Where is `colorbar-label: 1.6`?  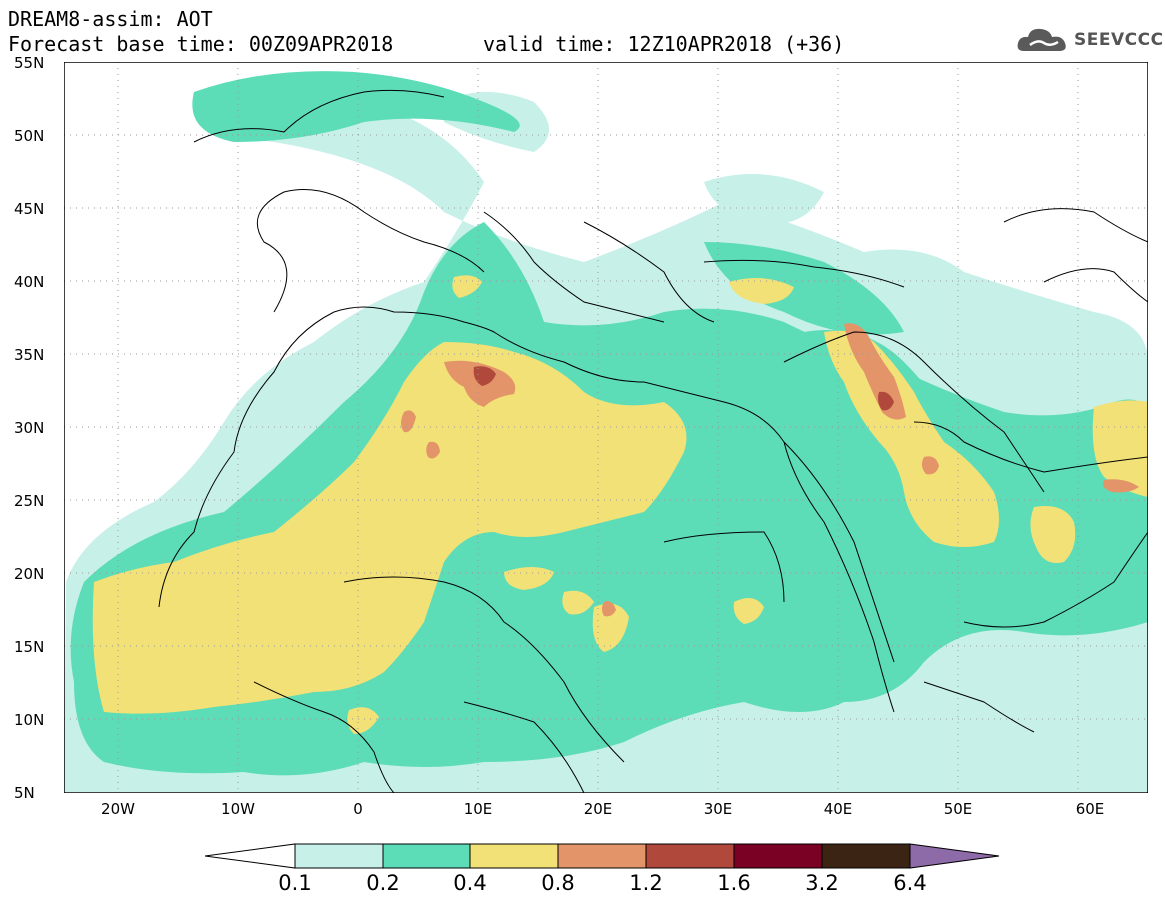 colorbar-label: 1.6 is located at coordinates (734, 883).